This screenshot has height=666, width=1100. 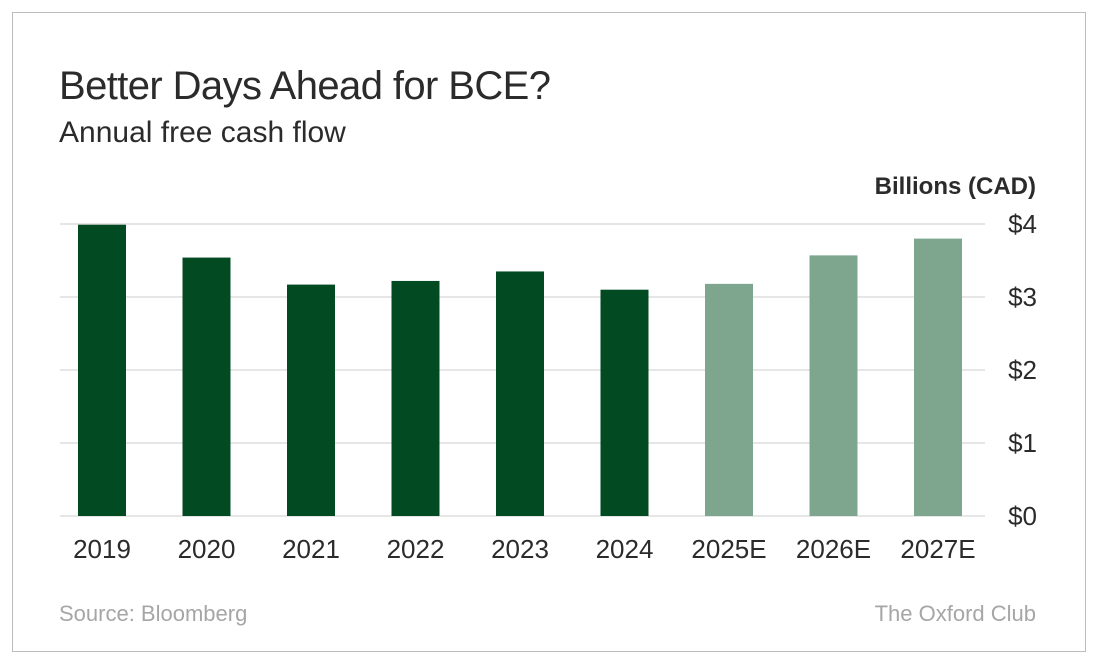 I want to click on y-tick-label: $4, so click(x=1022, y=224).